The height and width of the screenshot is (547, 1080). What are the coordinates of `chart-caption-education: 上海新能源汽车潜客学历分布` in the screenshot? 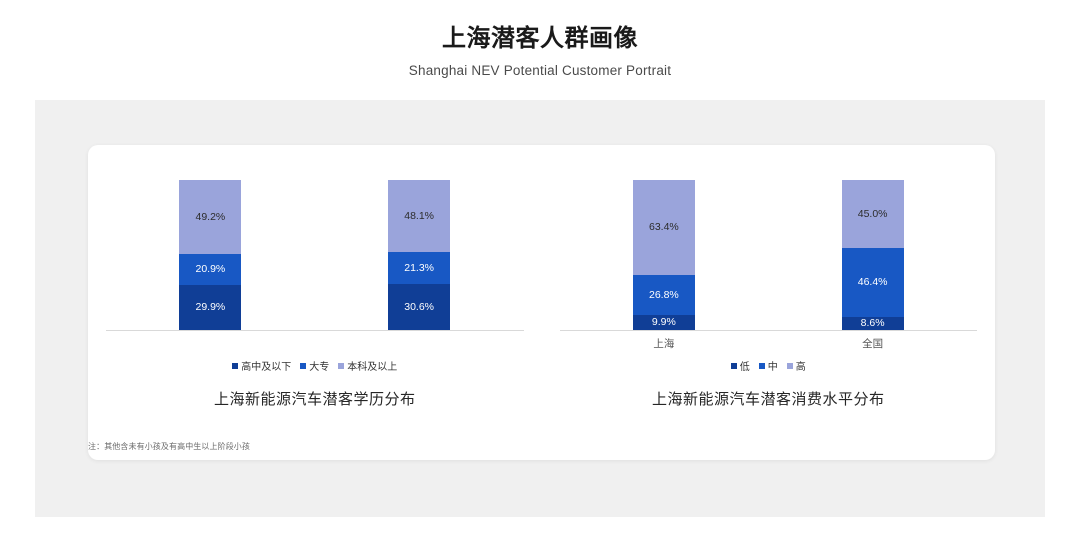 It's located at (314, 399).